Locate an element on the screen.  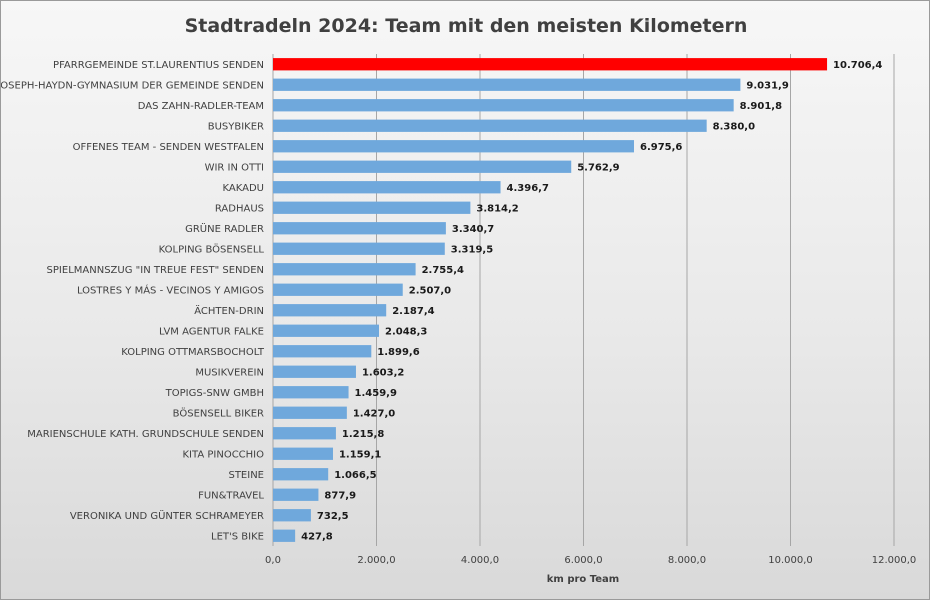
category-label: STEINE is located at coordinates (246, 475).